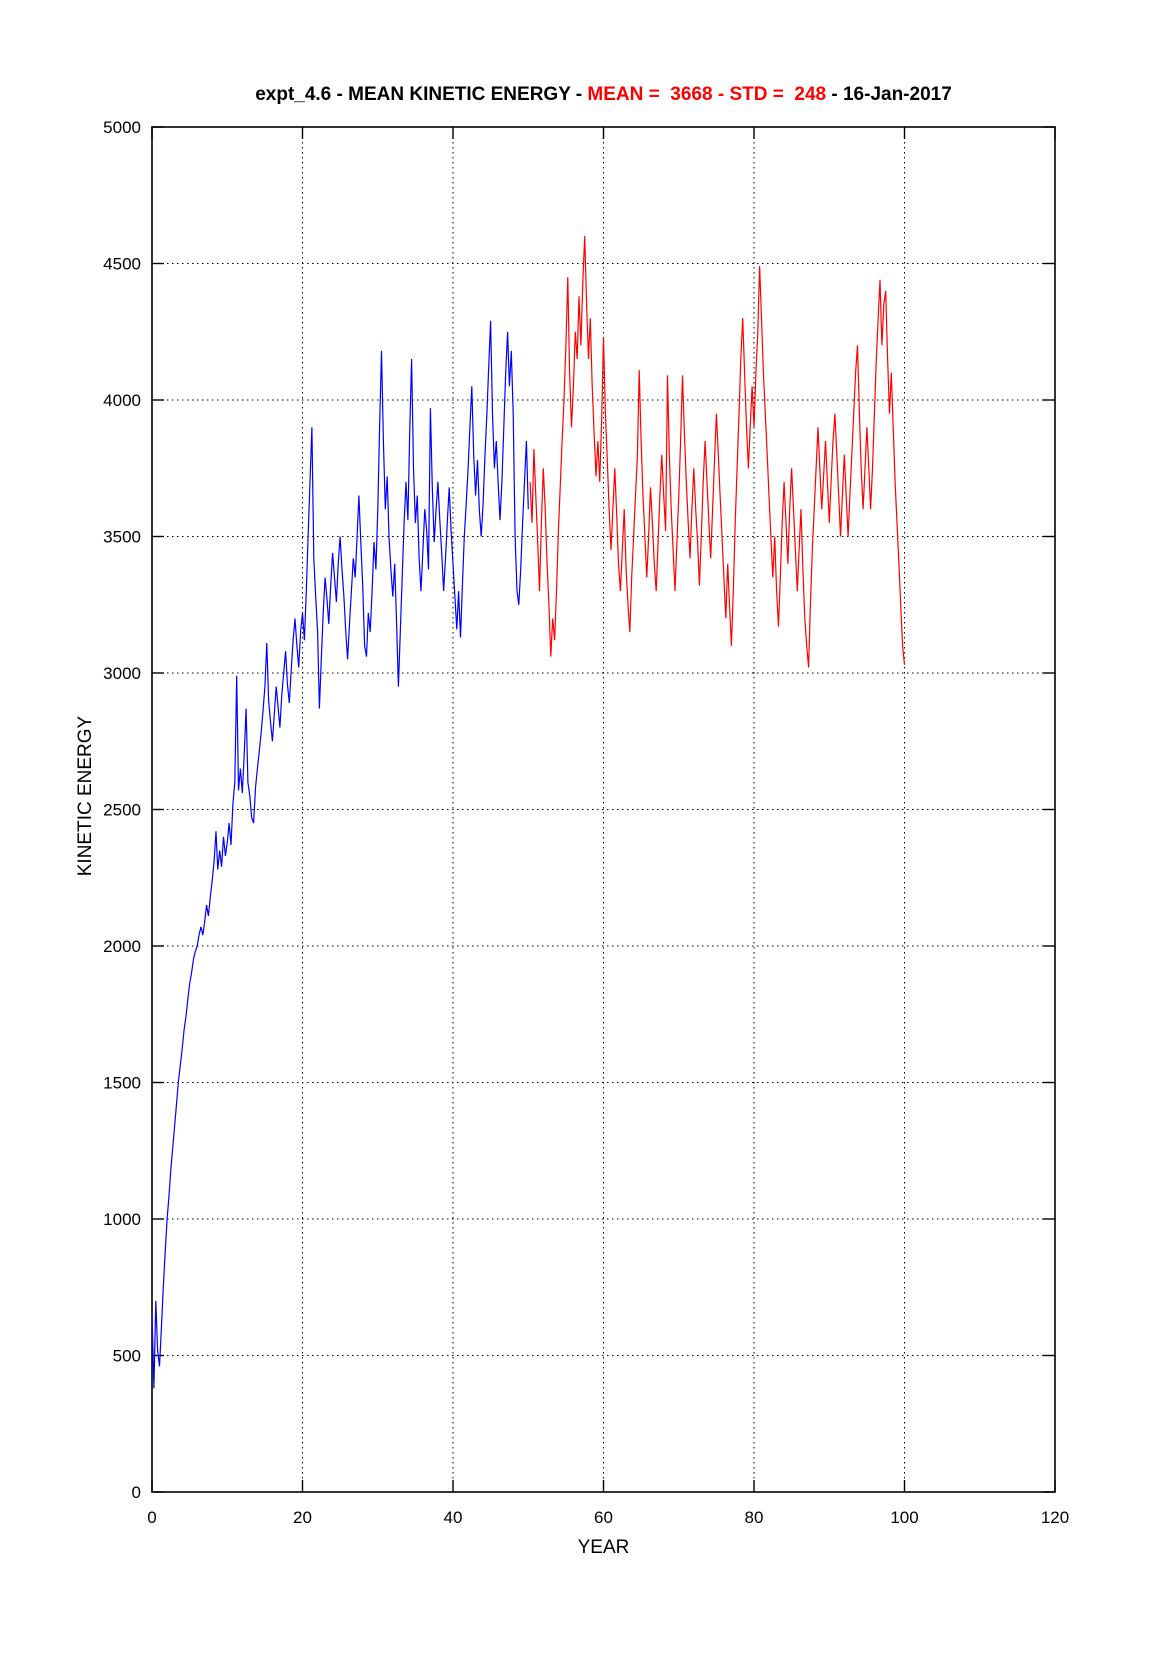 This screenshot has height=1679, width=1165. I want to click on x-tick-labels: 0 20 40 60 80 100 120, so click(608, 1517).